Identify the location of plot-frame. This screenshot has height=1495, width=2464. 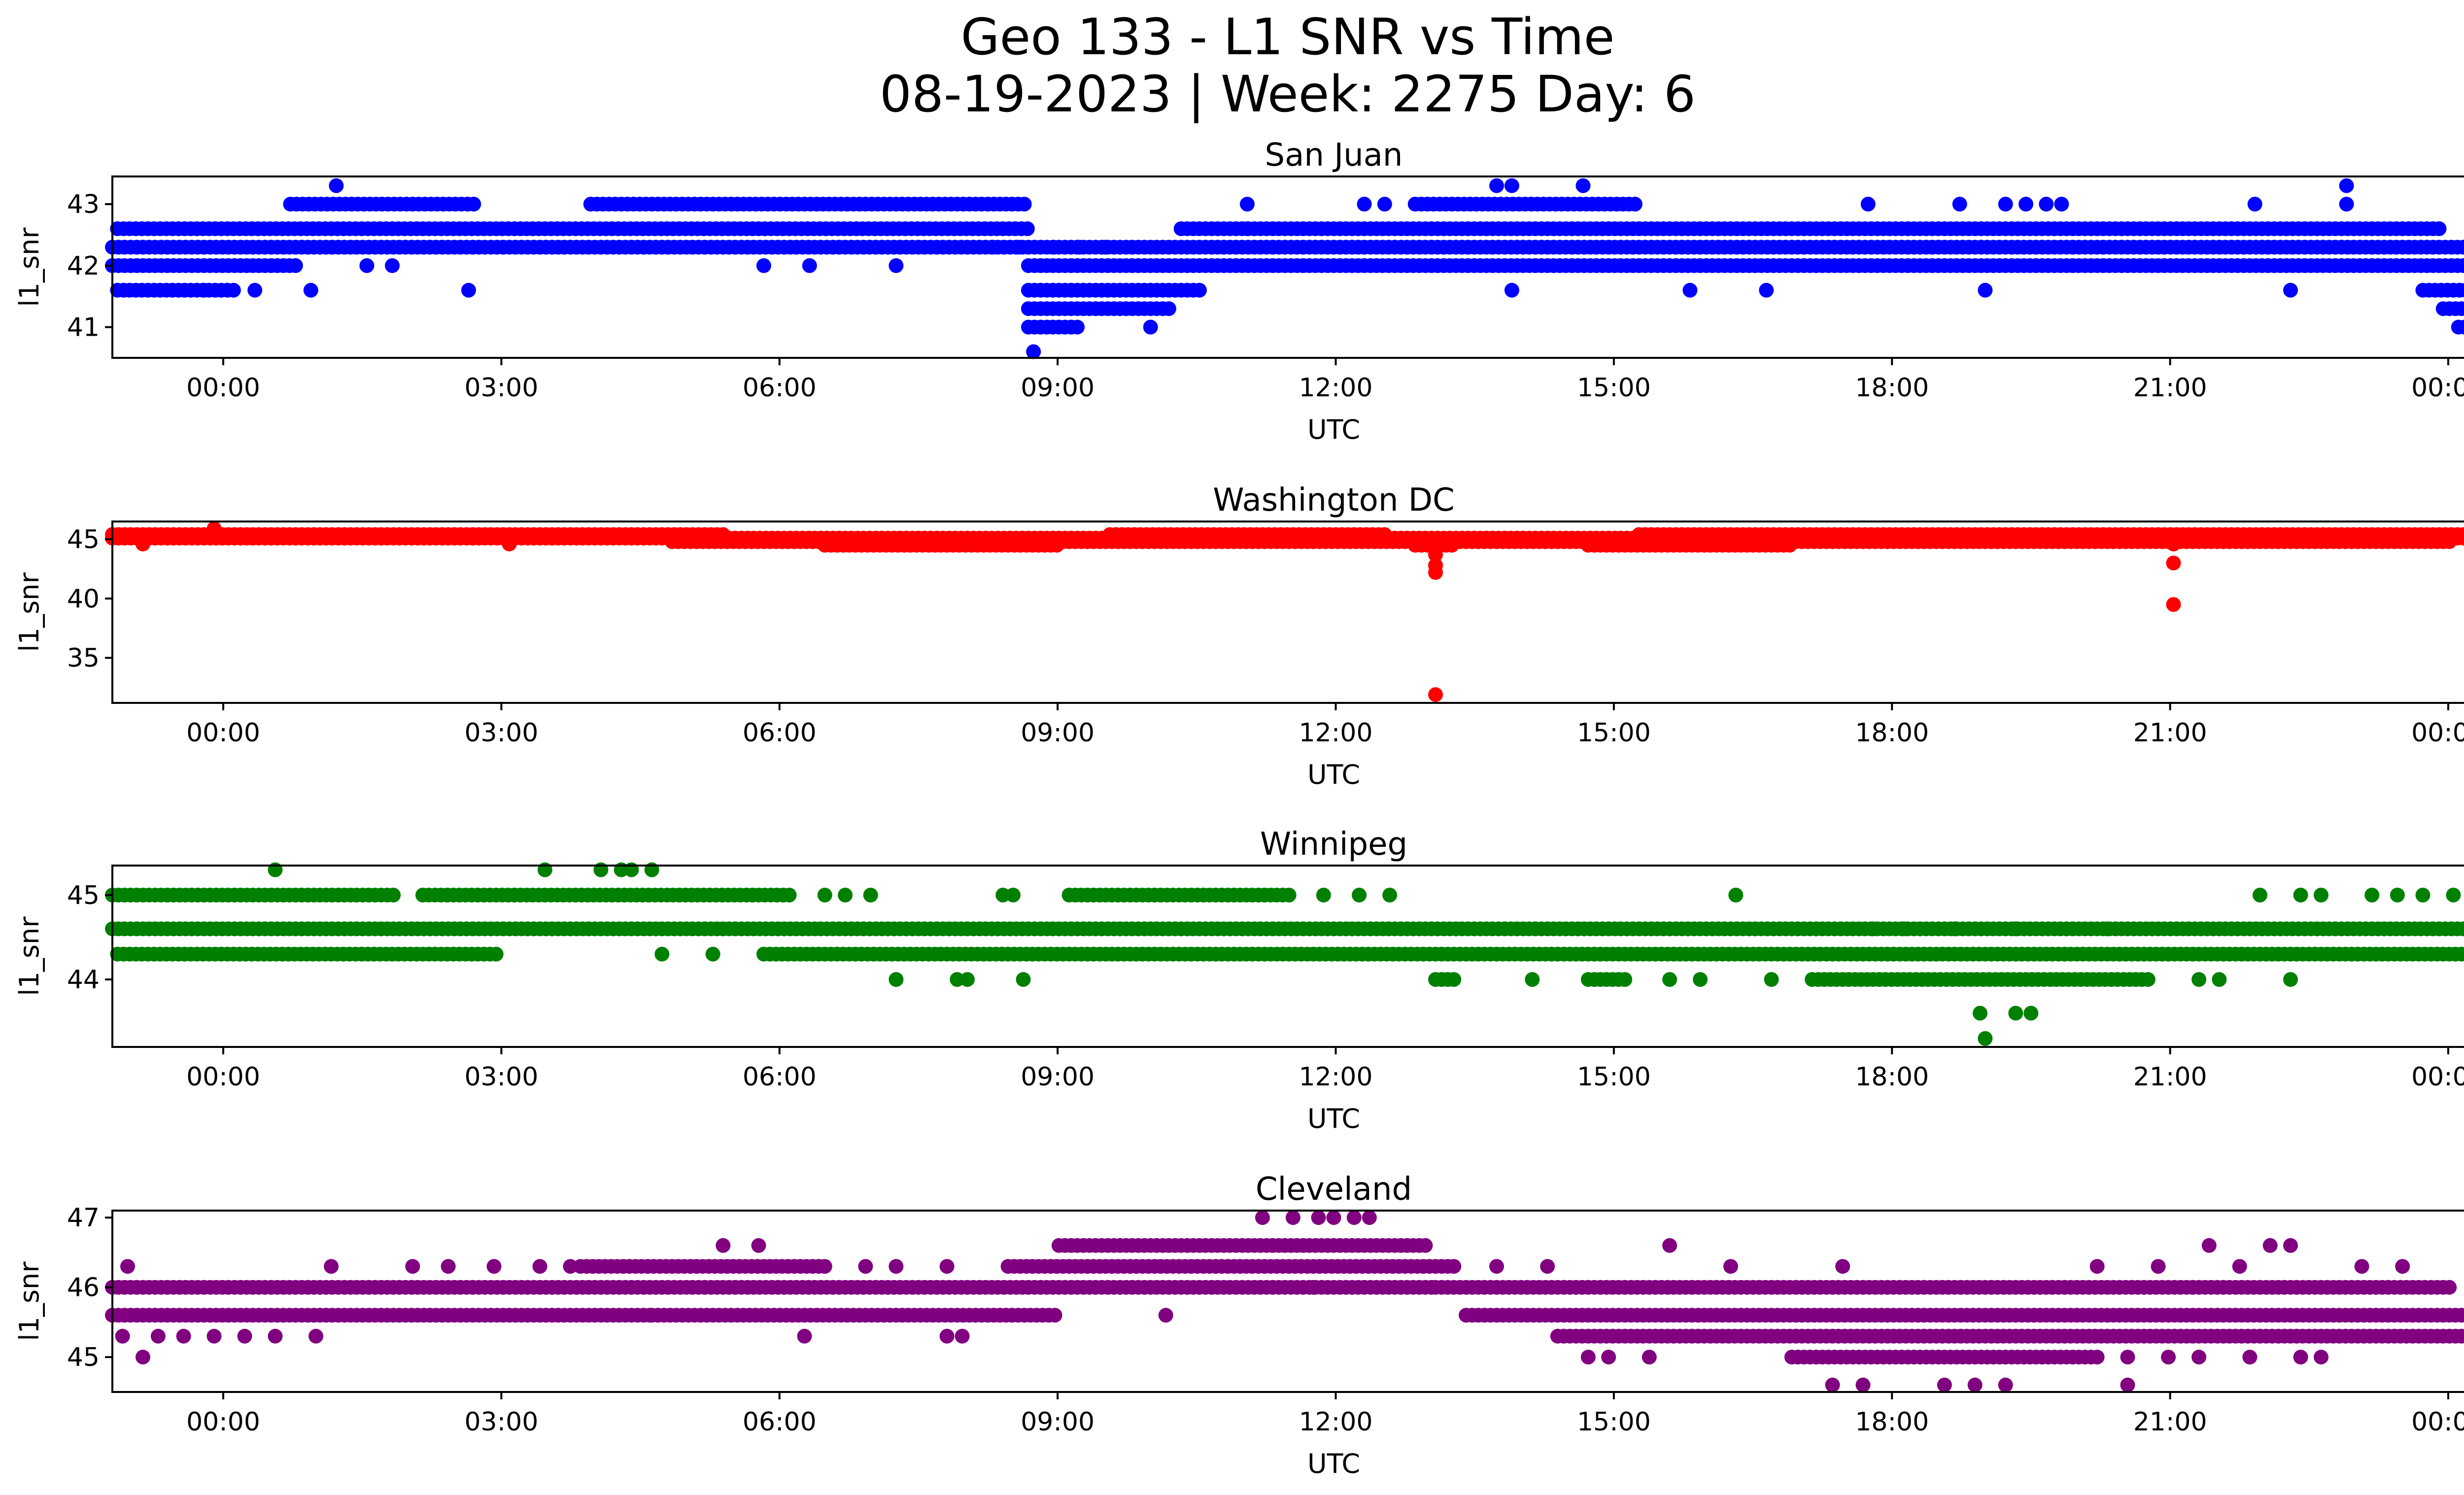
(1287, 267).